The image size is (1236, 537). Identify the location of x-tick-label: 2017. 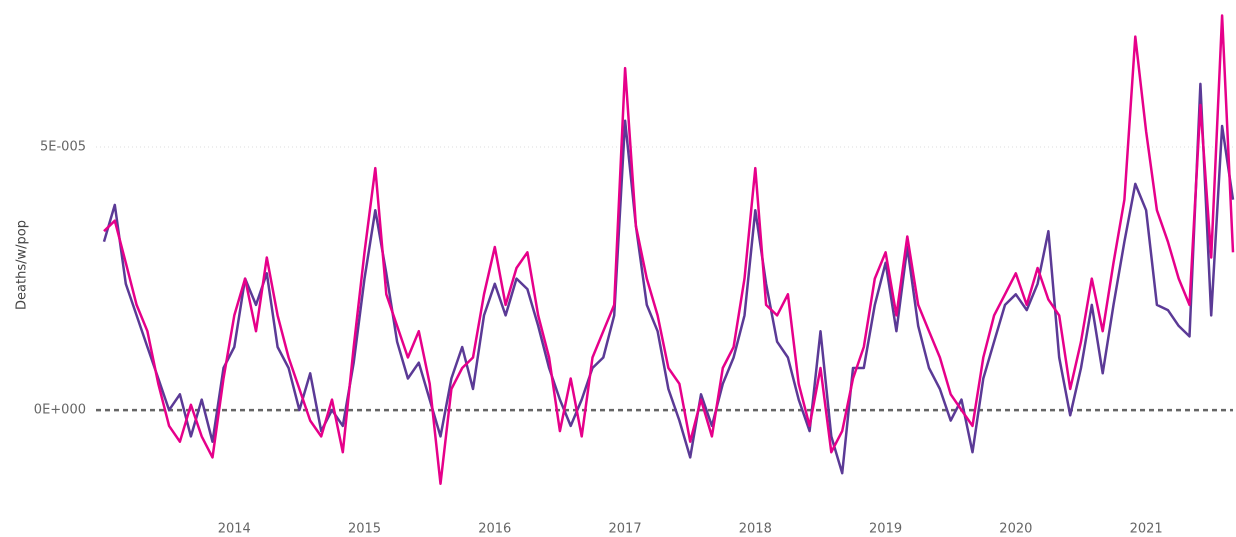
(625, 529).